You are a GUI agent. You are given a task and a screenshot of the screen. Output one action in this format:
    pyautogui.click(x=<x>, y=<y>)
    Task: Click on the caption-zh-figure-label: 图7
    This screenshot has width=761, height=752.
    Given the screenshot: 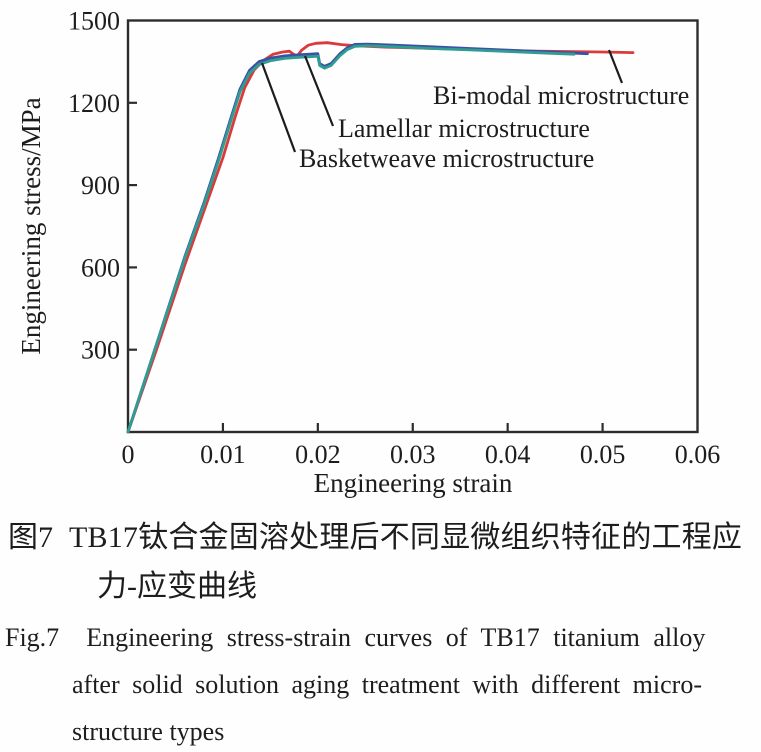 What is the action you would take?
    pyautogui.click(x=30, y=537)
    